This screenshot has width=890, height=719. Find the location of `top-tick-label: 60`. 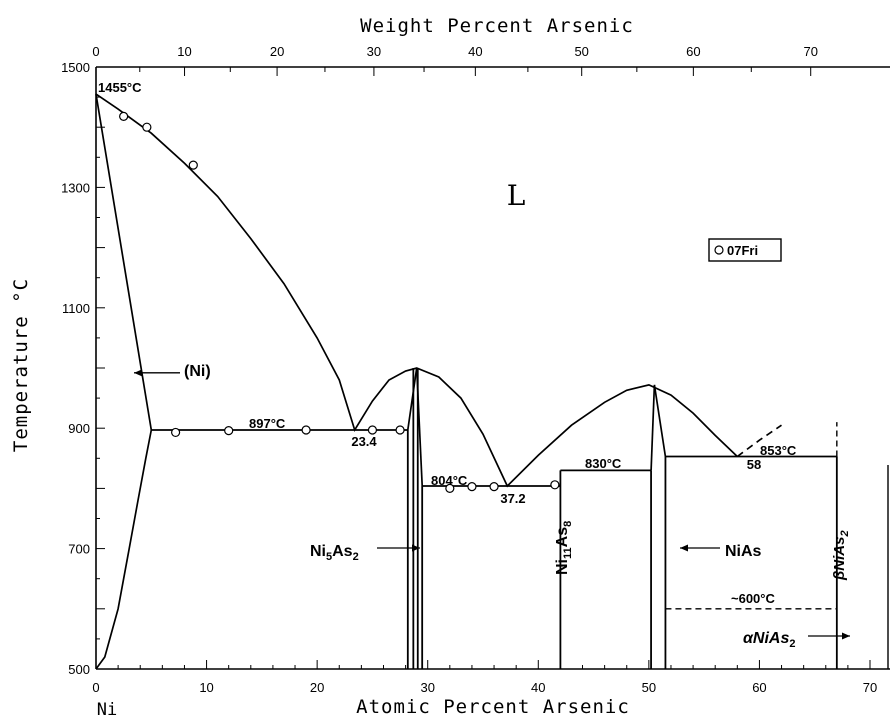

top-tick-label: 60 is located at coordinates (693, 51).